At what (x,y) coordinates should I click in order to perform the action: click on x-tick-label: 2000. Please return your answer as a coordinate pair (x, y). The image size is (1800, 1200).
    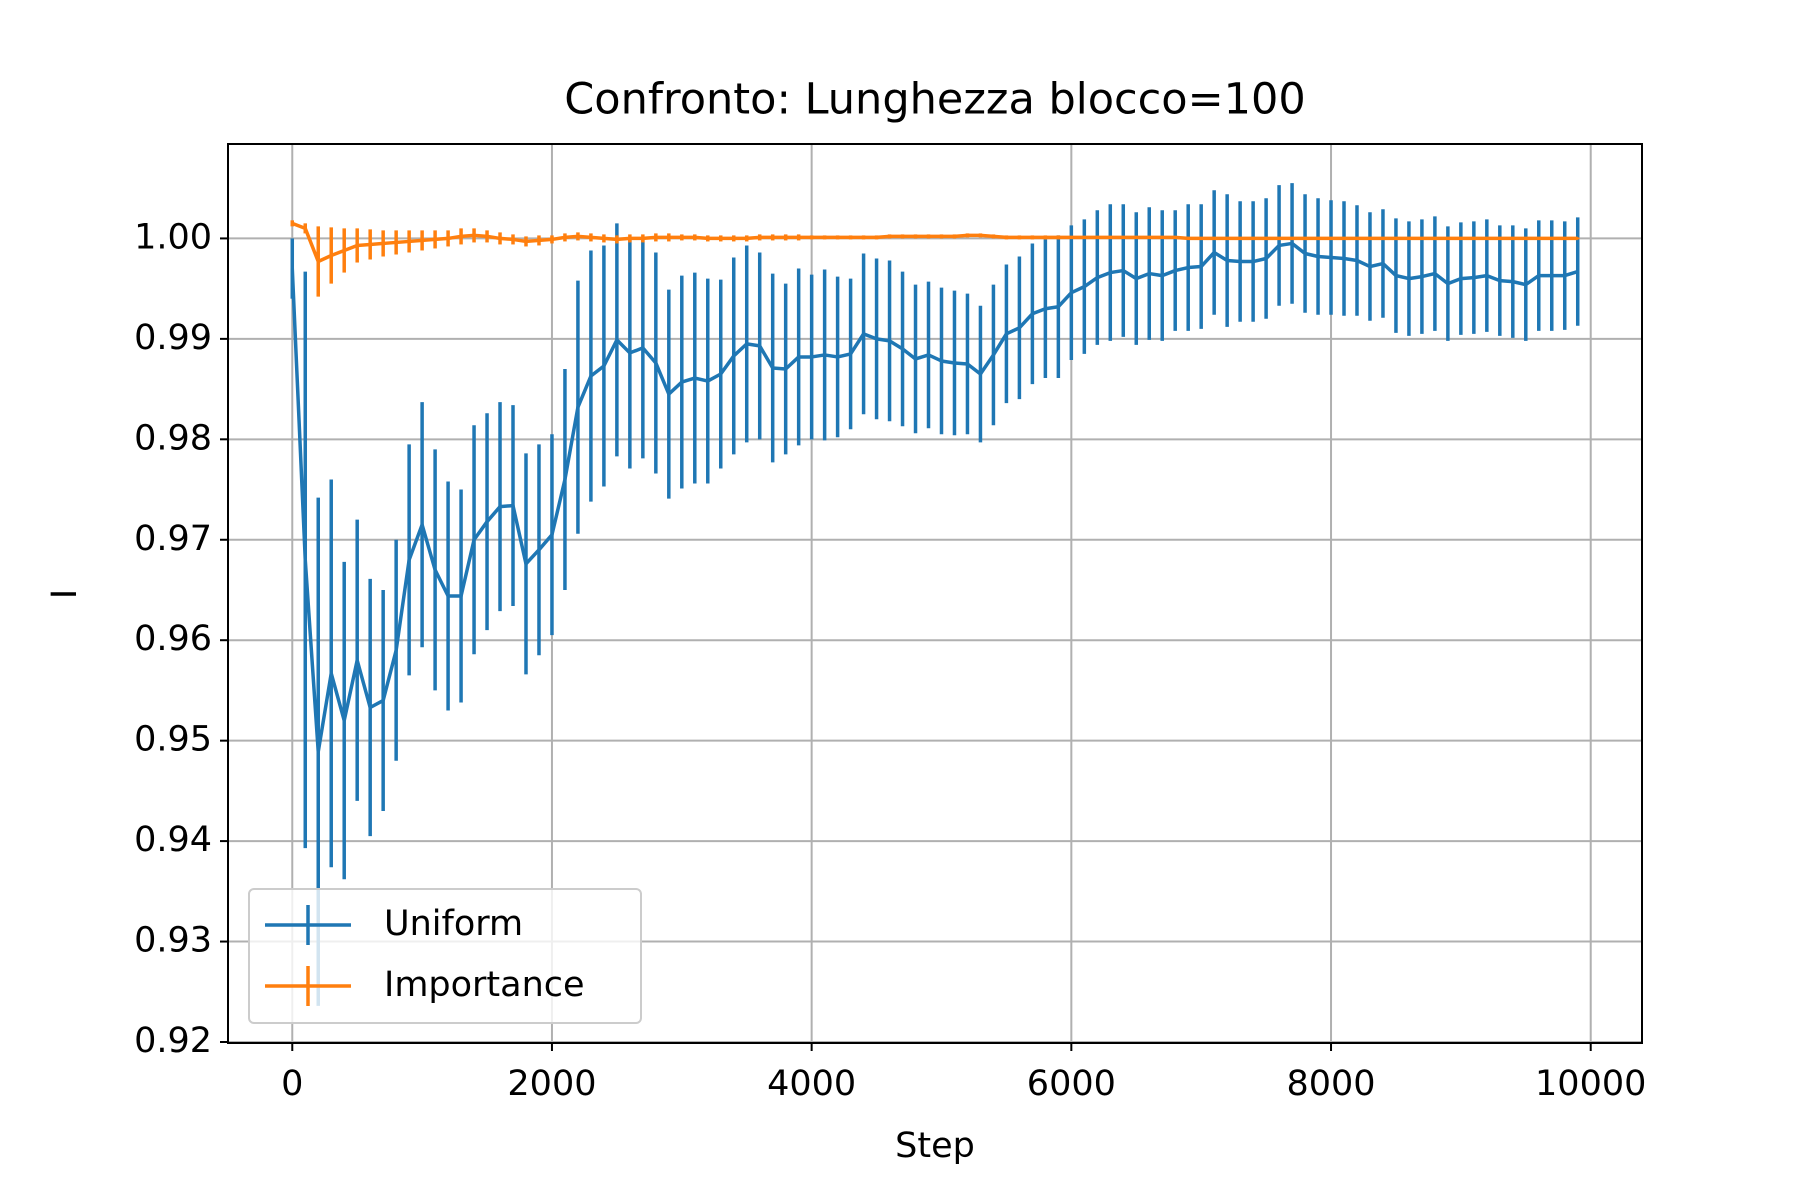
    Looking at the image, I should click on (551, 1084).